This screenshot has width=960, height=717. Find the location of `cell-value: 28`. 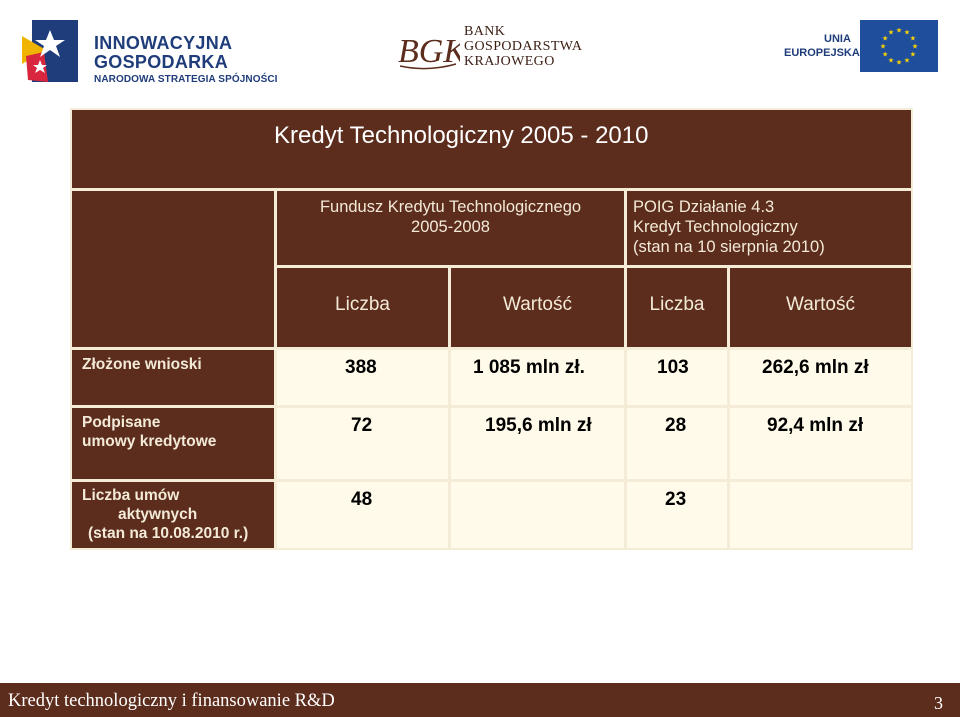

cell-value: 28 is located at coordinates (676, 425).